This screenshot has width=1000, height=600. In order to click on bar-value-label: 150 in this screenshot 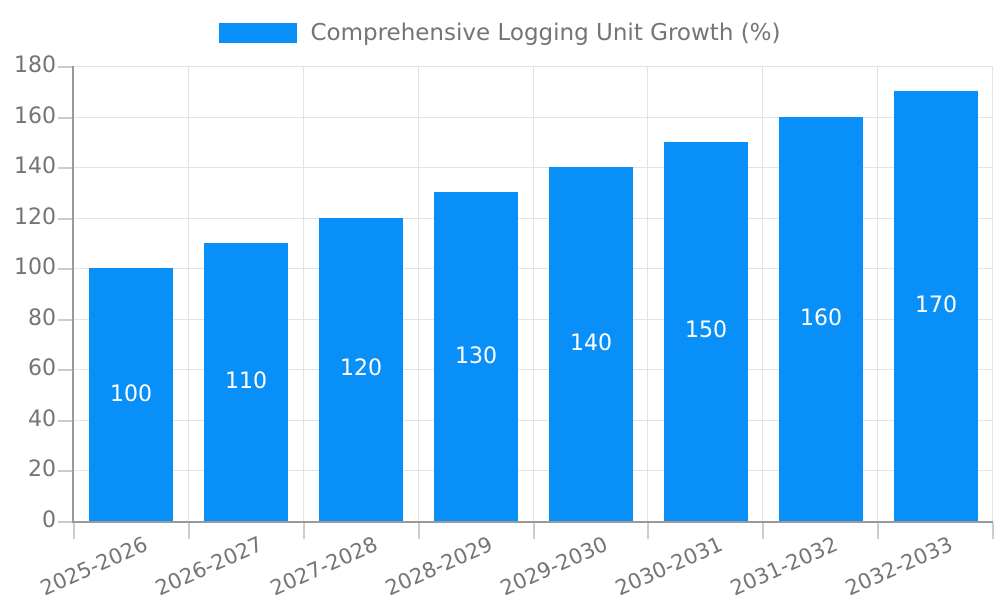, I will do `click(706, 330)`.